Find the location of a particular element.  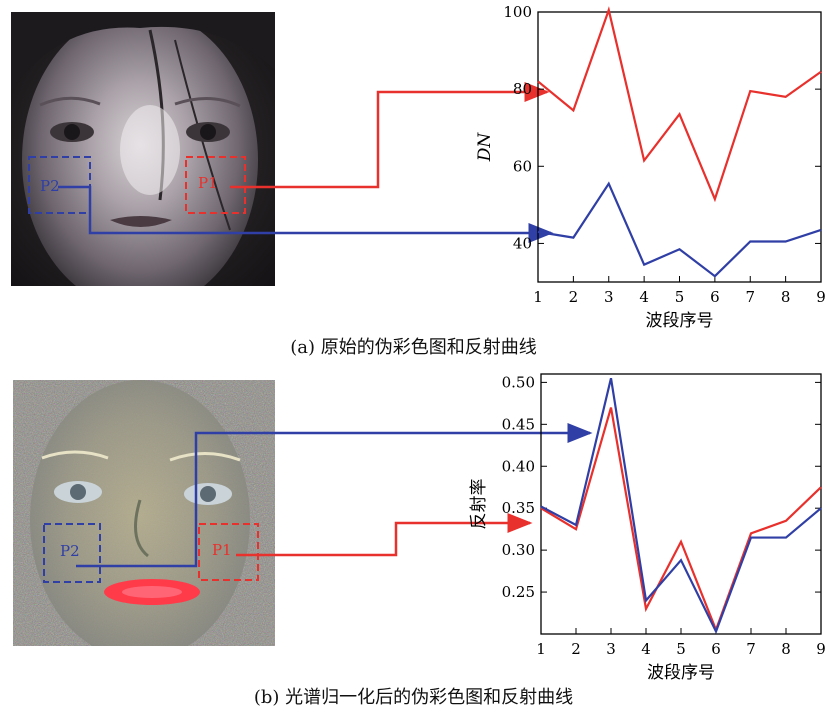

roi-label-b-p1: P1 is located at coordinates (222, 550).